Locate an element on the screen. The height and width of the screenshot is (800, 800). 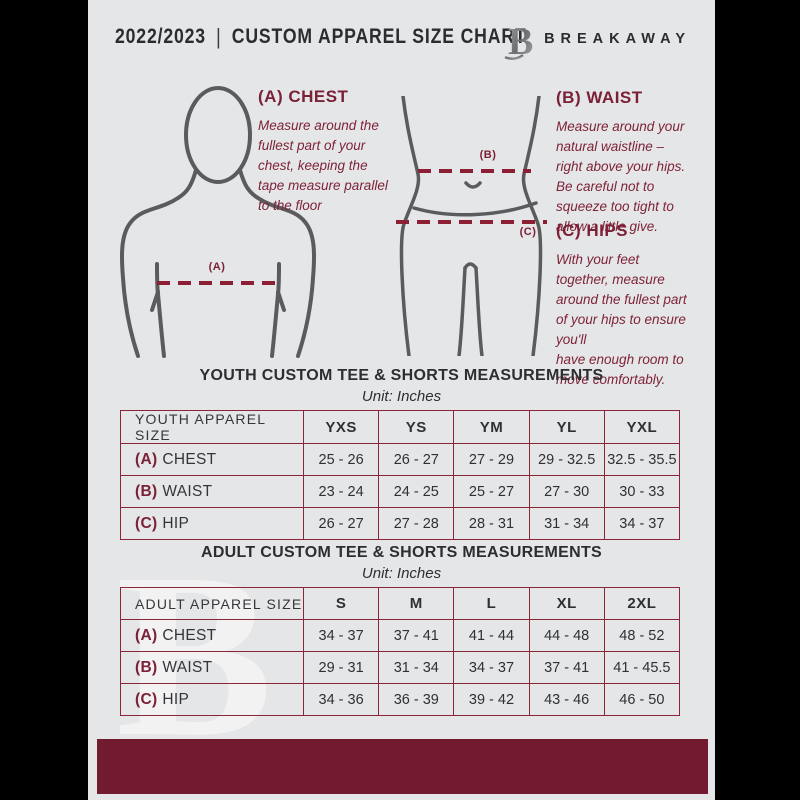
left-inner-leg-line is located at coordinates (462, 311).